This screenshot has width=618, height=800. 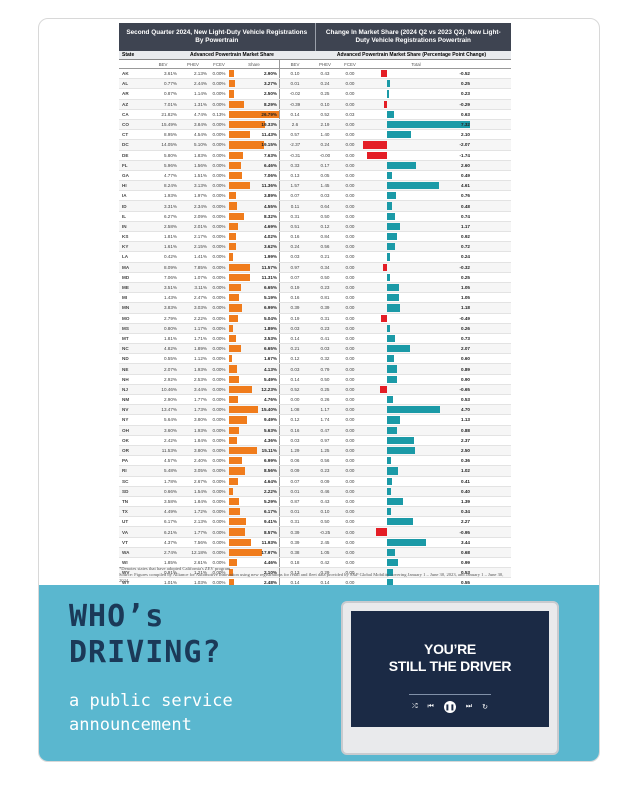 What do you see at coordinates (163, 64) in the screenshot?
I see `col-header: BEV` at bounding box center [163, 64].